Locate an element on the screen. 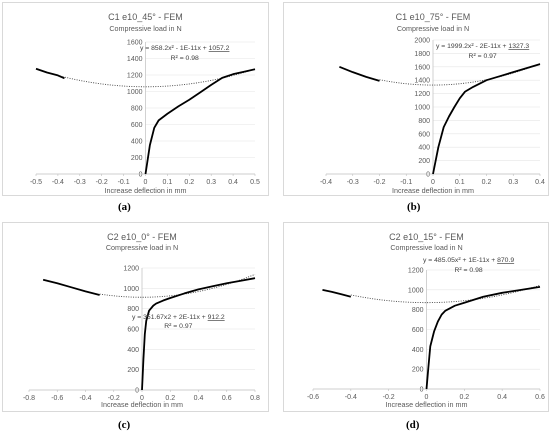  chart-title: C1 e10_75° - FEM is located at coordinates (433, 17).